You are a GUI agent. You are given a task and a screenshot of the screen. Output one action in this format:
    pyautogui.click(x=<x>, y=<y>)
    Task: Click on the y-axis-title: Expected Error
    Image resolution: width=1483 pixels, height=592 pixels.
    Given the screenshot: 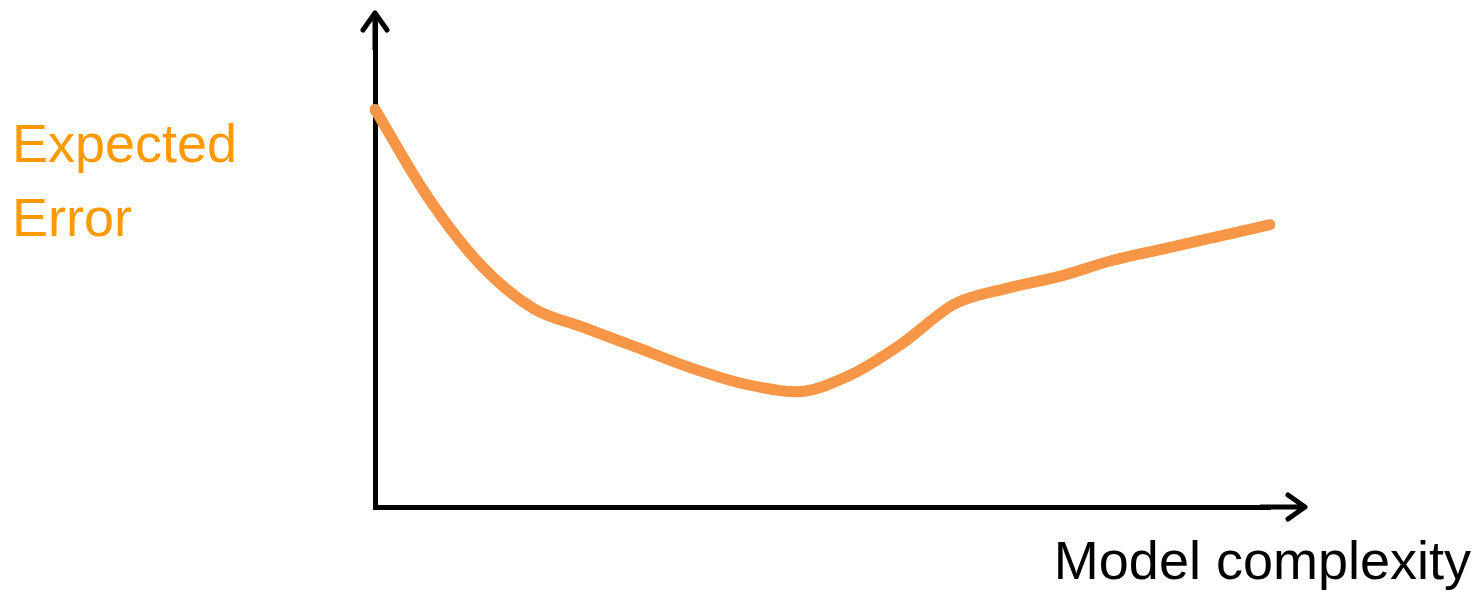 What is the action you would take?
    pyautogui.click(x=125, y=180)
    